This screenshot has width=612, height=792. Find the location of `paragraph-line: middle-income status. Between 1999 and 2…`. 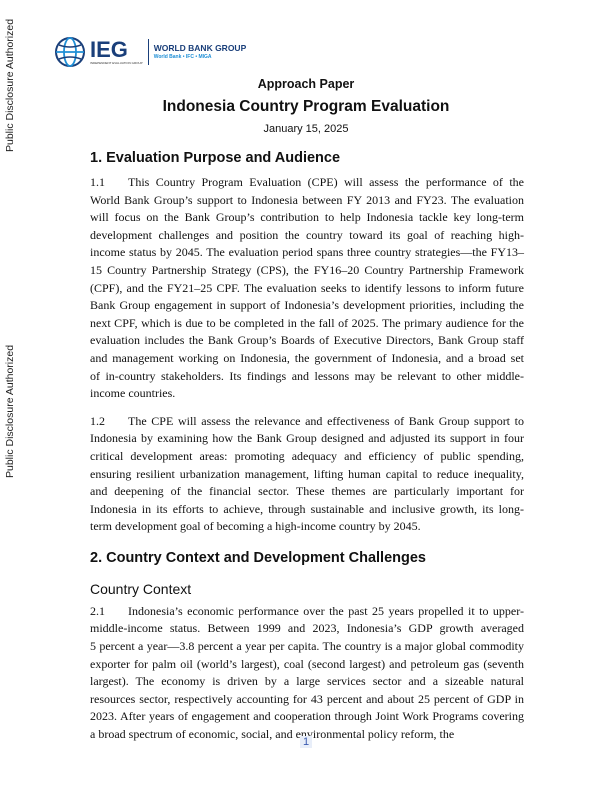

paragraph-line: middle-income status. Between 1999 and 2… is located at coordinates (307, 629).